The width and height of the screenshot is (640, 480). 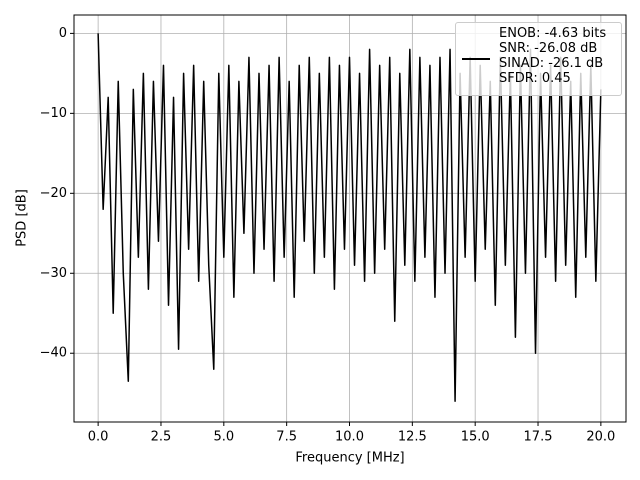 I want to click on y-tick-label: −30, so click(x=53, y=273).